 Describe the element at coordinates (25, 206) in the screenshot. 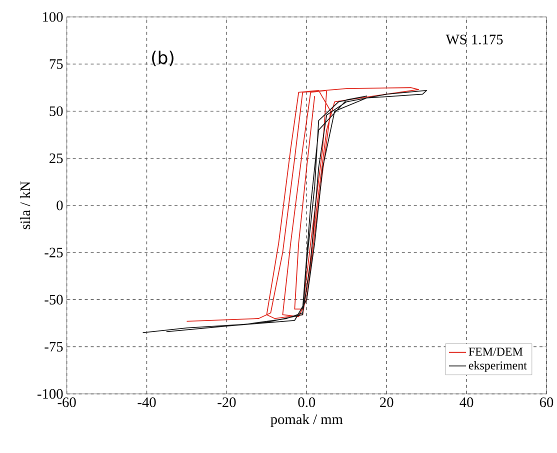

I see `y-axis-title: sila / kN` at that location.